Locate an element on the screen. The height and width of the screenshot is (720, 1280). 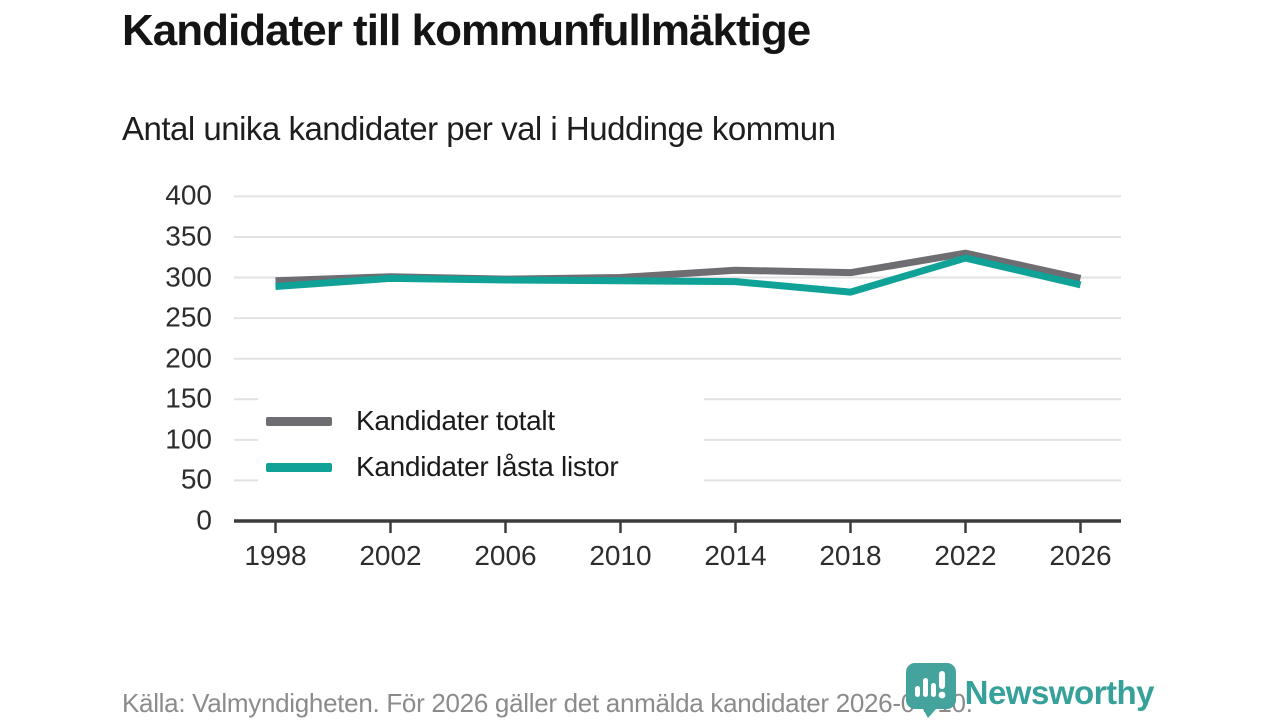
y-tick-label: 0 is located at coordinates (204, 520).